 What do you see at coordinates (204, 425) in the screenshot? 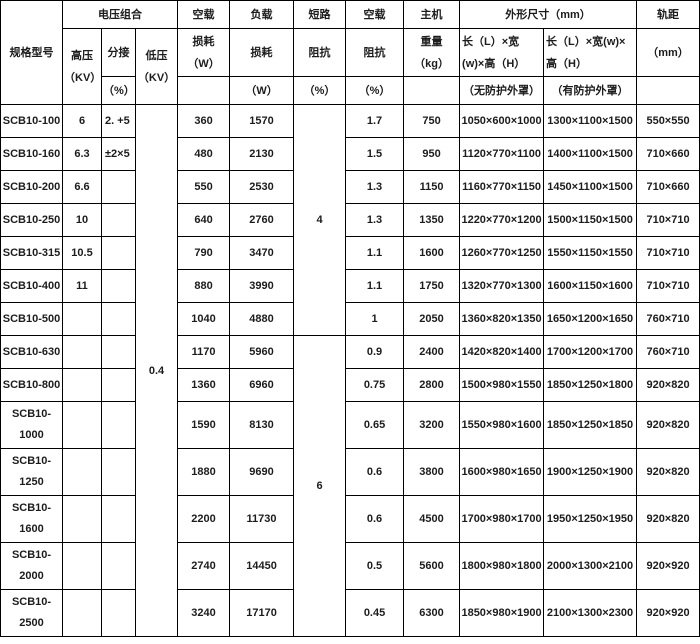
I see `cell-no-load-loss: 1590` at bounding box center [204, 425].